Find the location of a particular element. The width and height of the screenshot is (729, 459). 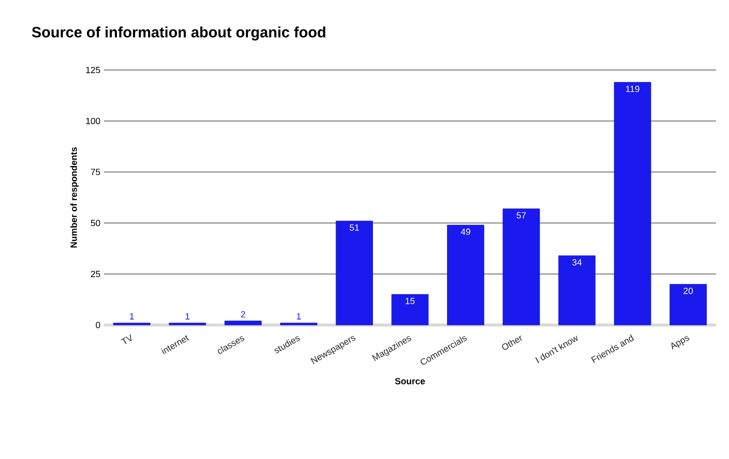

data-label: 49 is located at coordinates (465, 231).